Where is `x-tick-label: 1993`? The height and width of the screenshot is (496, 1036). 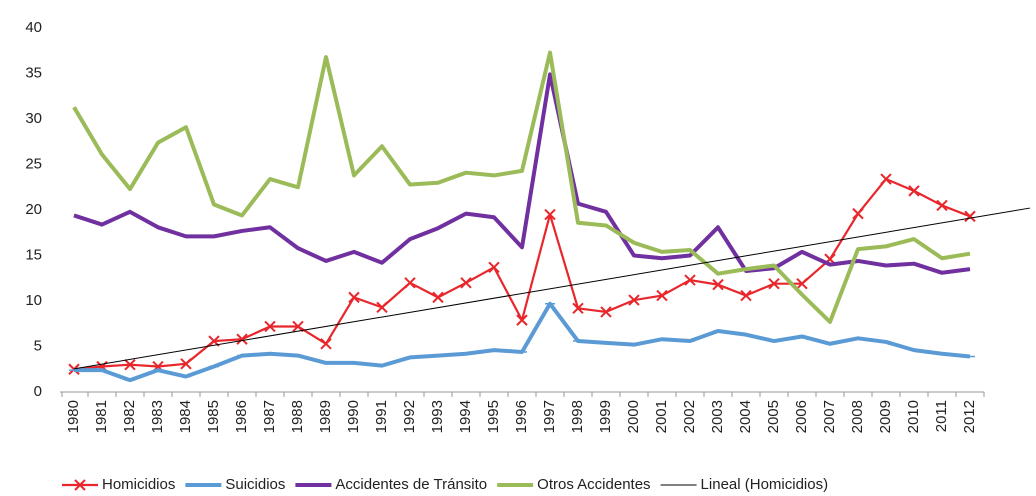 x-tick-label: 1993 is located at coordinates (437, 416).